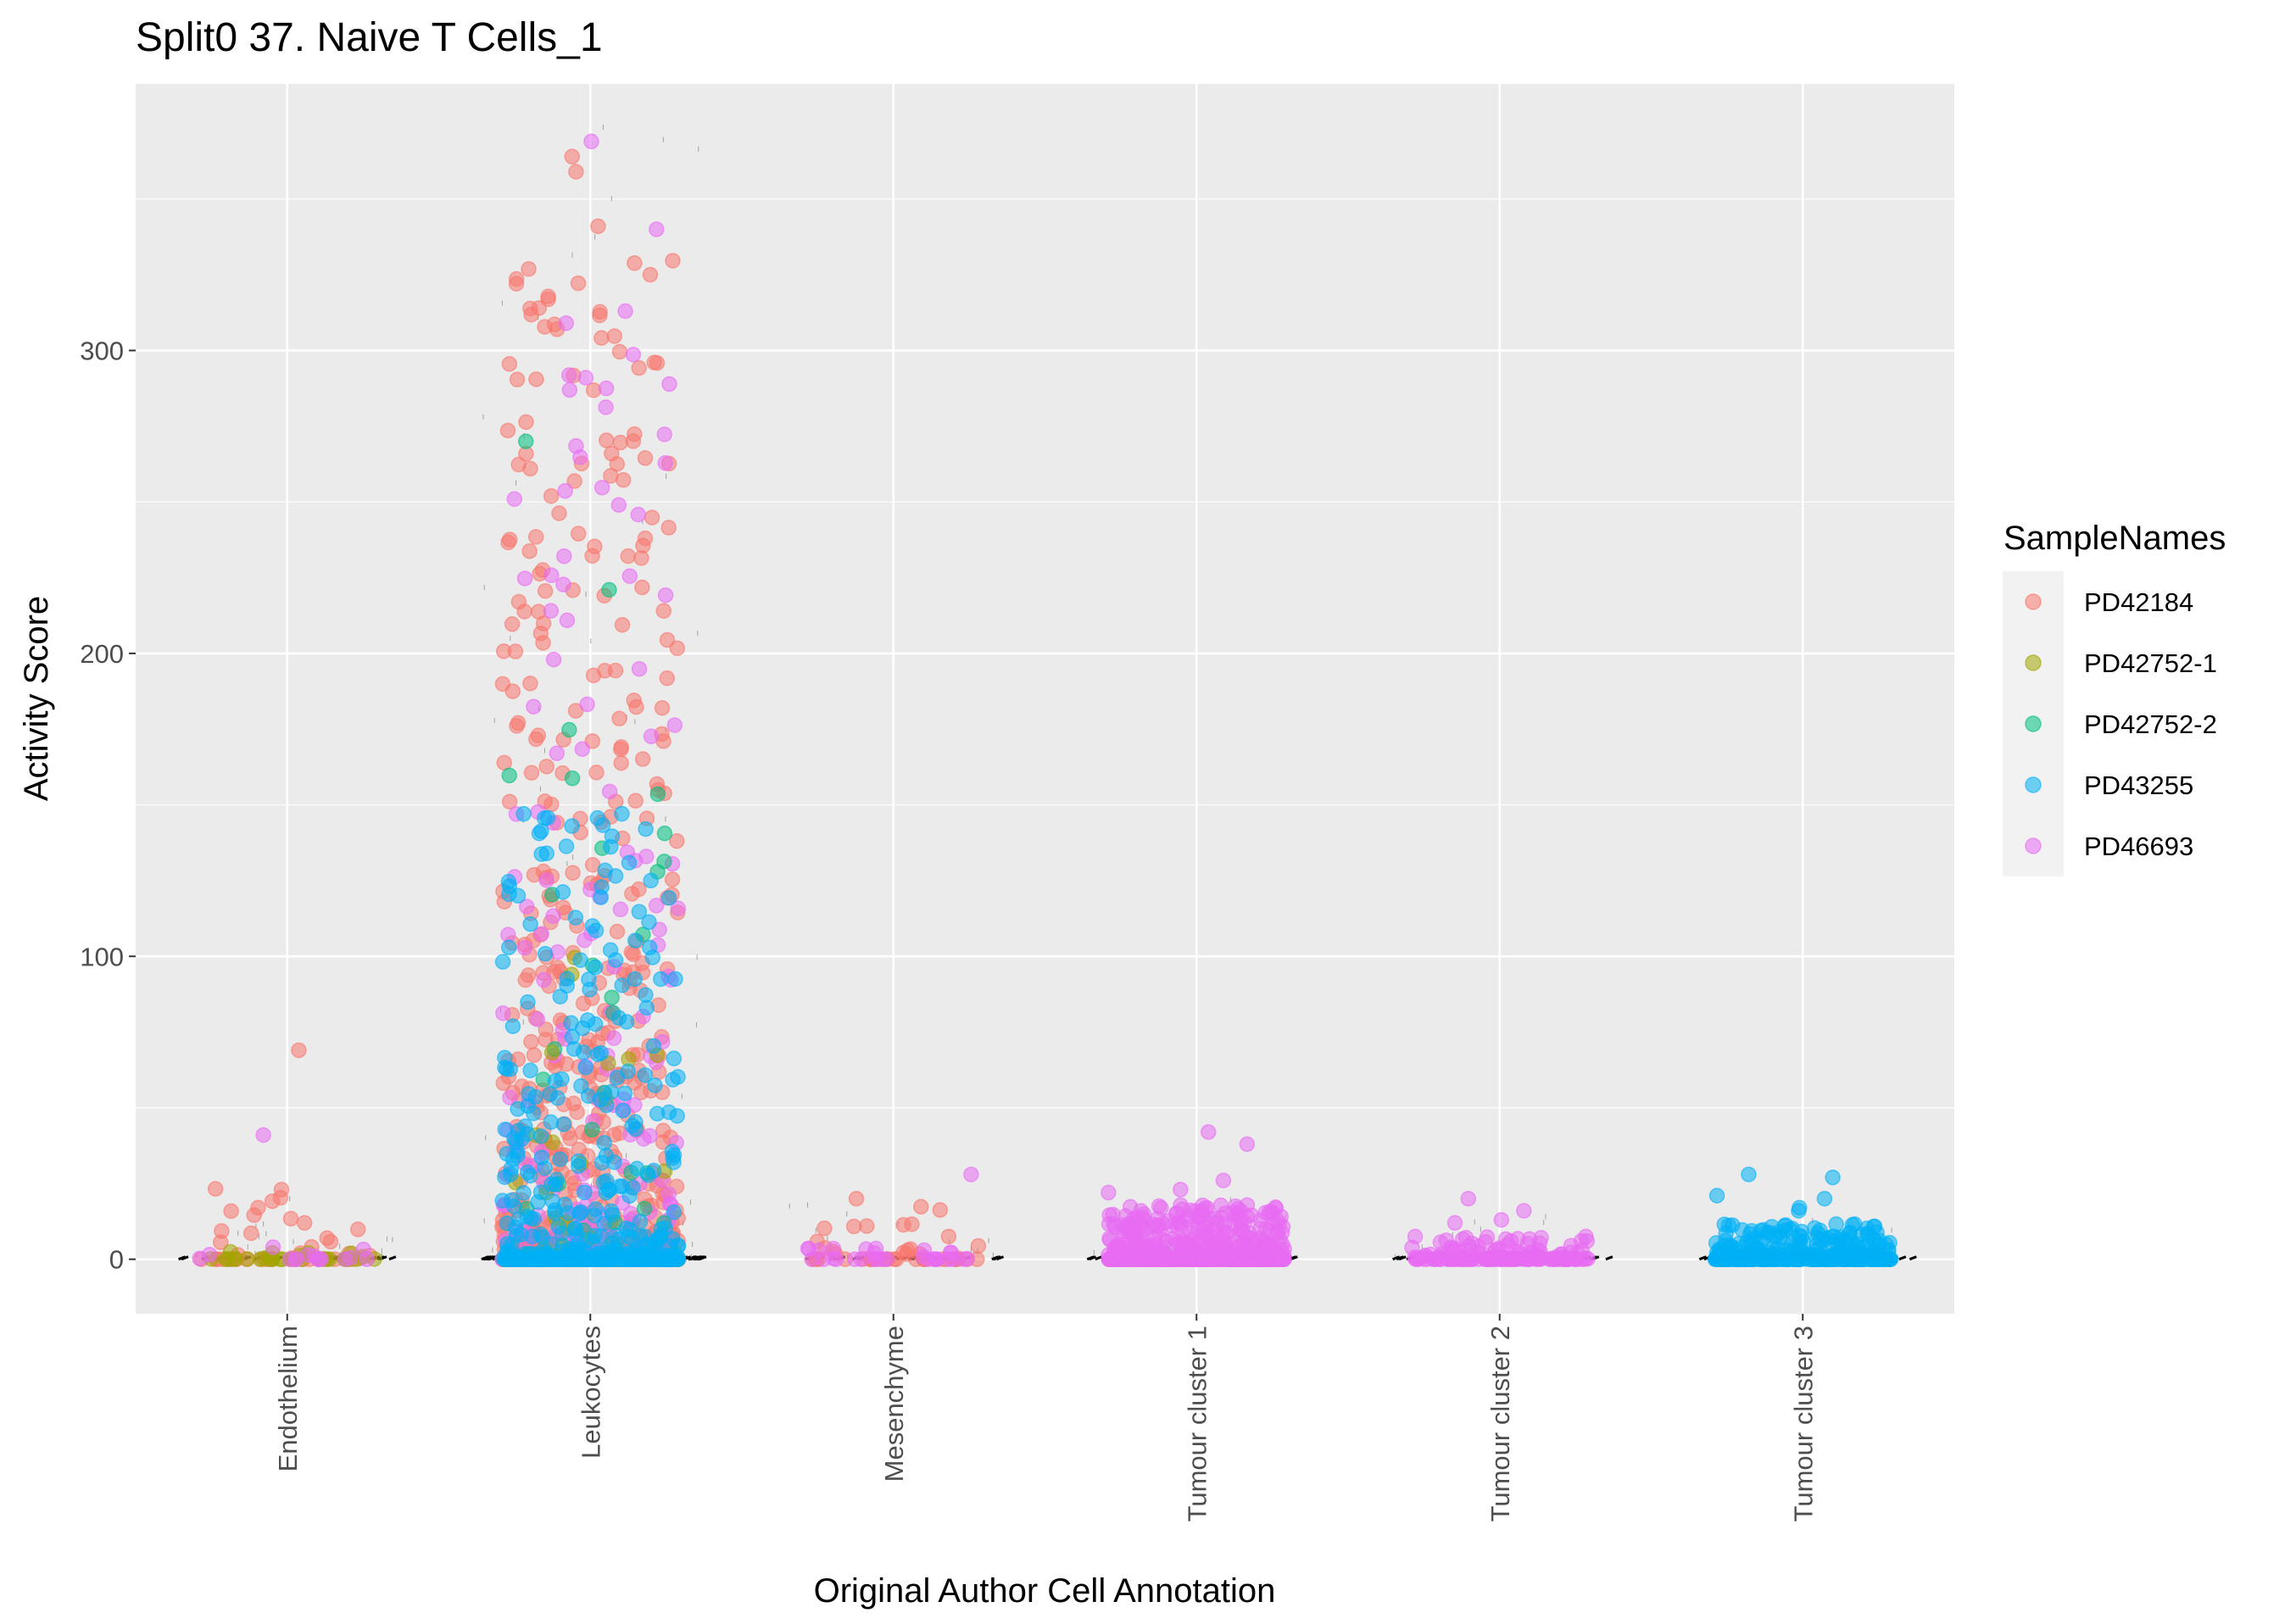 This screenshot has width=2296, height=1624. Describe the element at coordinates (1197, 1423) in the screenshot. I see `x-tick-label: Tumour cluster 1` at that location.